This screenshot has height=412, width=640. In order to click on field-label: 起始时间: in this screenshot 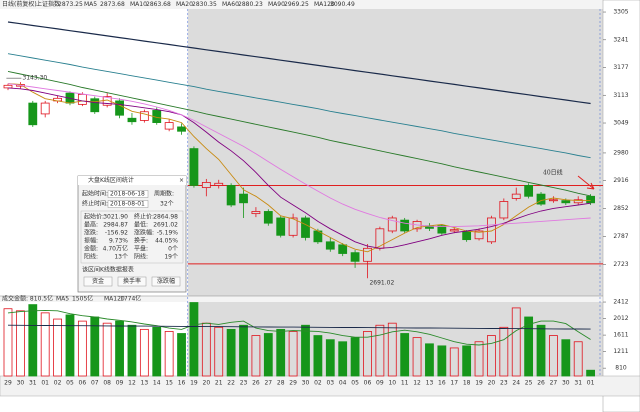, I will do `click(95, 194)`.